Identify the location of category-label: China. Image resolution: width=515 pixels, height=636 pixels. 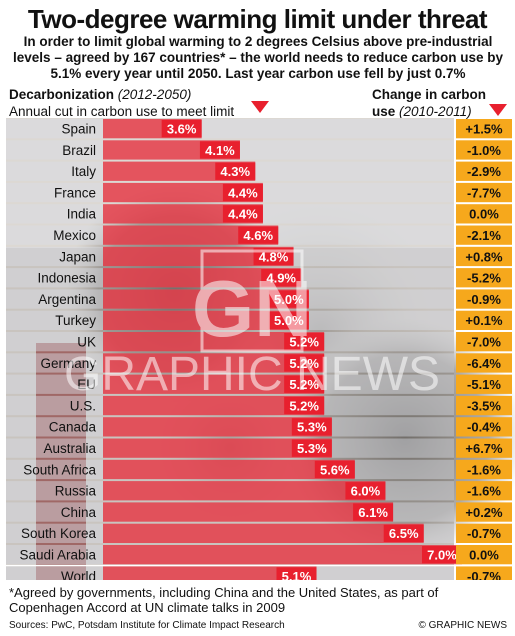
(79, 512).